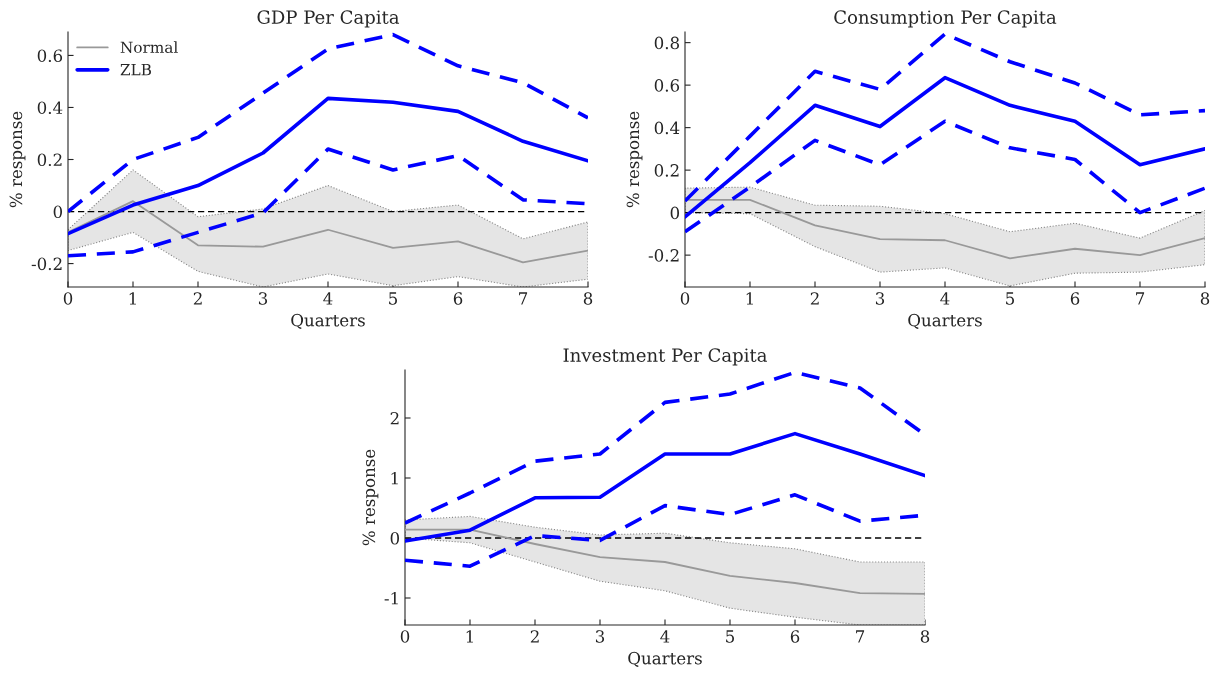 This screenshot has width=1213, height=677. I want to click on y-tick-label: 2, so click(394, 418).